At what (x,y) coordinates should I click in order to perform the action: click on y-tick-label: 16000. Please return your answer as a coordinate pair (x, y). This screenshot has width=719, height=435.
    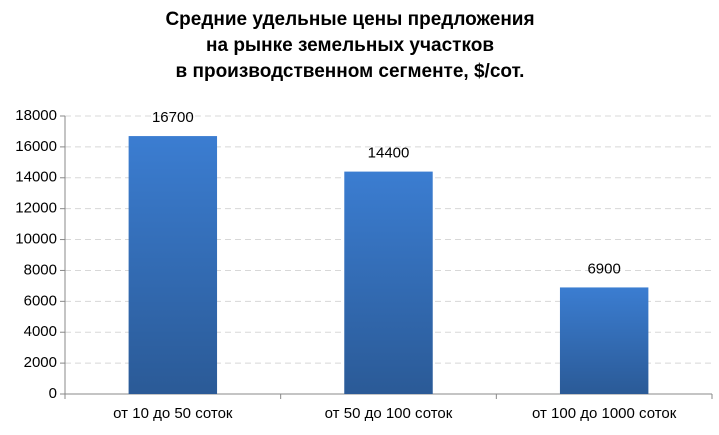
    Looking at the image, I should click on (36, 146).